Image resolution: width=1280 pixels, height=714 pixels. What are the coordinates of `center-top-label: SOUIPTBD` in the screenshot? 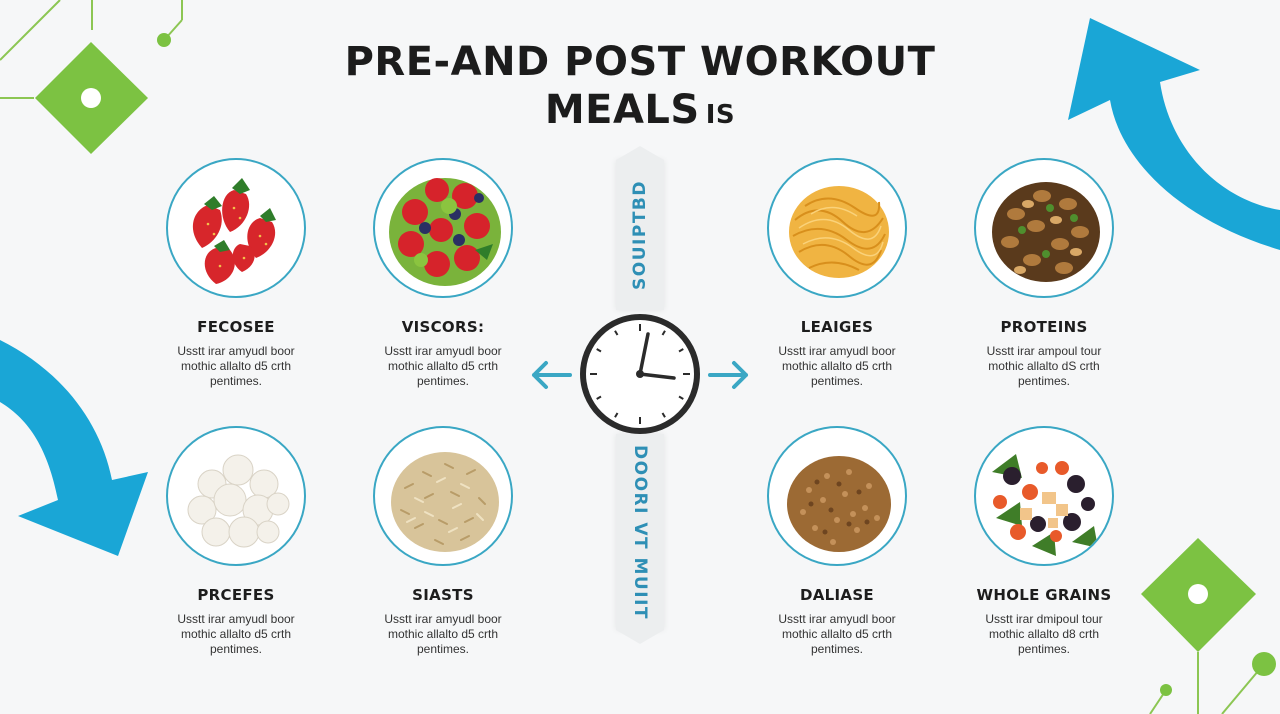 It's located at (640, 235).